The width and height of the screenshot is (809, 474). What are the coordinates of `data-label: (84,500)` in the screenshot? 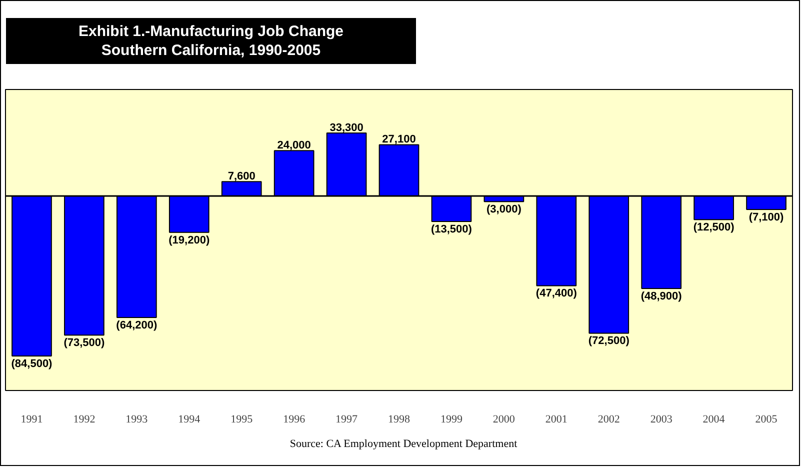 It's located at (32, 364).